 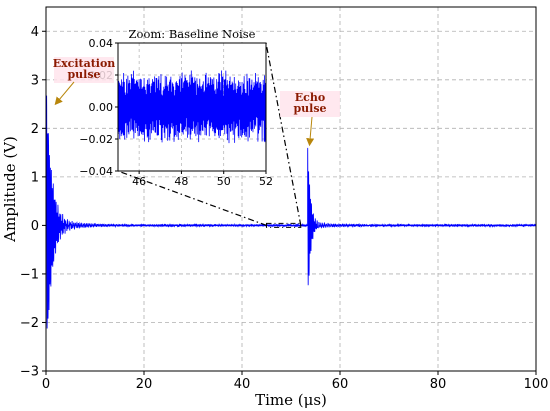 I want to click on y-tick-label: 1, so click(x=35, y=177).